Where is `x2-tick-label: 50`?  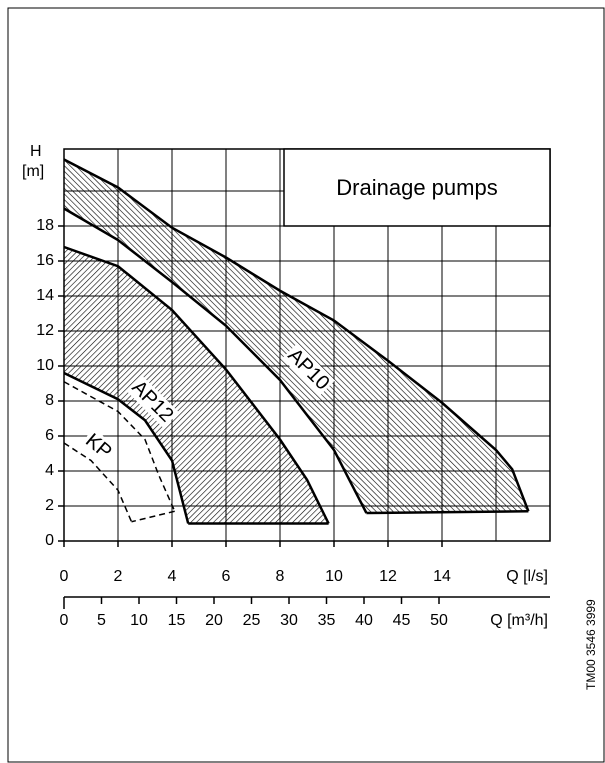
x2-tick-label: 50 is located at coordinates (439, 620).